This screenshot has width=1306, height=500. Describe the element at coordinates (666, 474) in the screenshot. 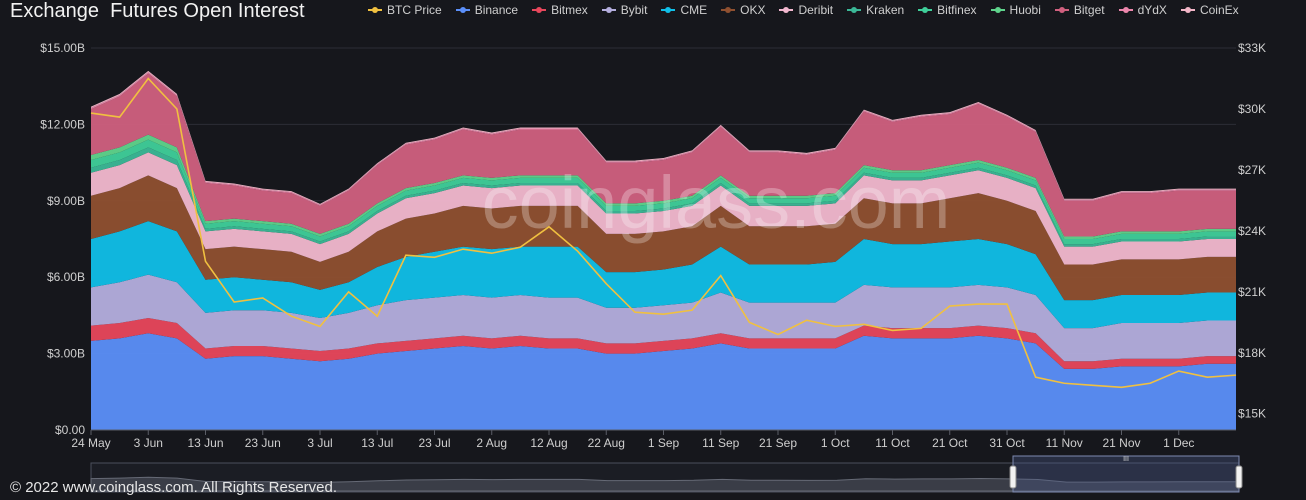

I see `range-navigator: III` at that location.